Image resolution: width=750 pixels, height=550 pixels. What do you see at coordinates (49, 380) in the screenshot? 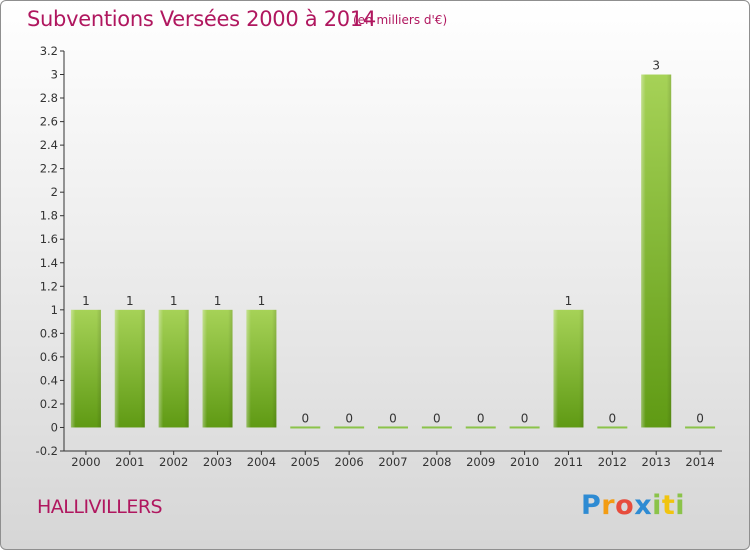
I see `y-tick-label: 0.4` at bounding box center [49, 380].